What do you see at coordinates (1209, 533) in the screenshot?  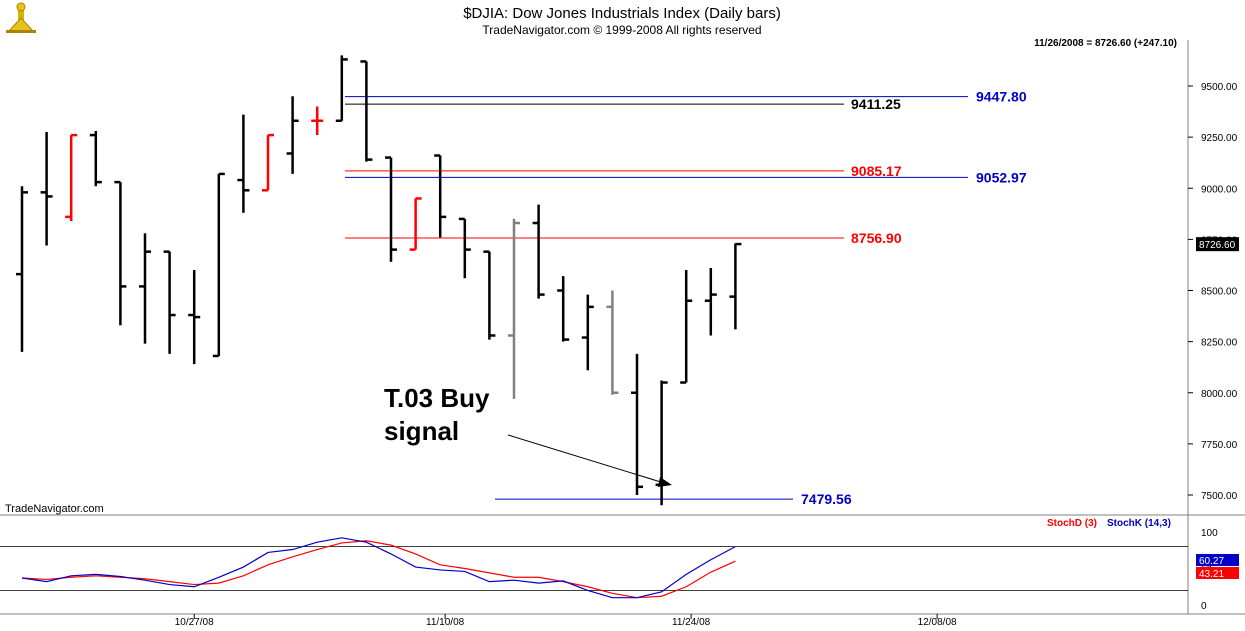 I see `stoch-y-tick-label: 100` at bounding box center [1209, 533].